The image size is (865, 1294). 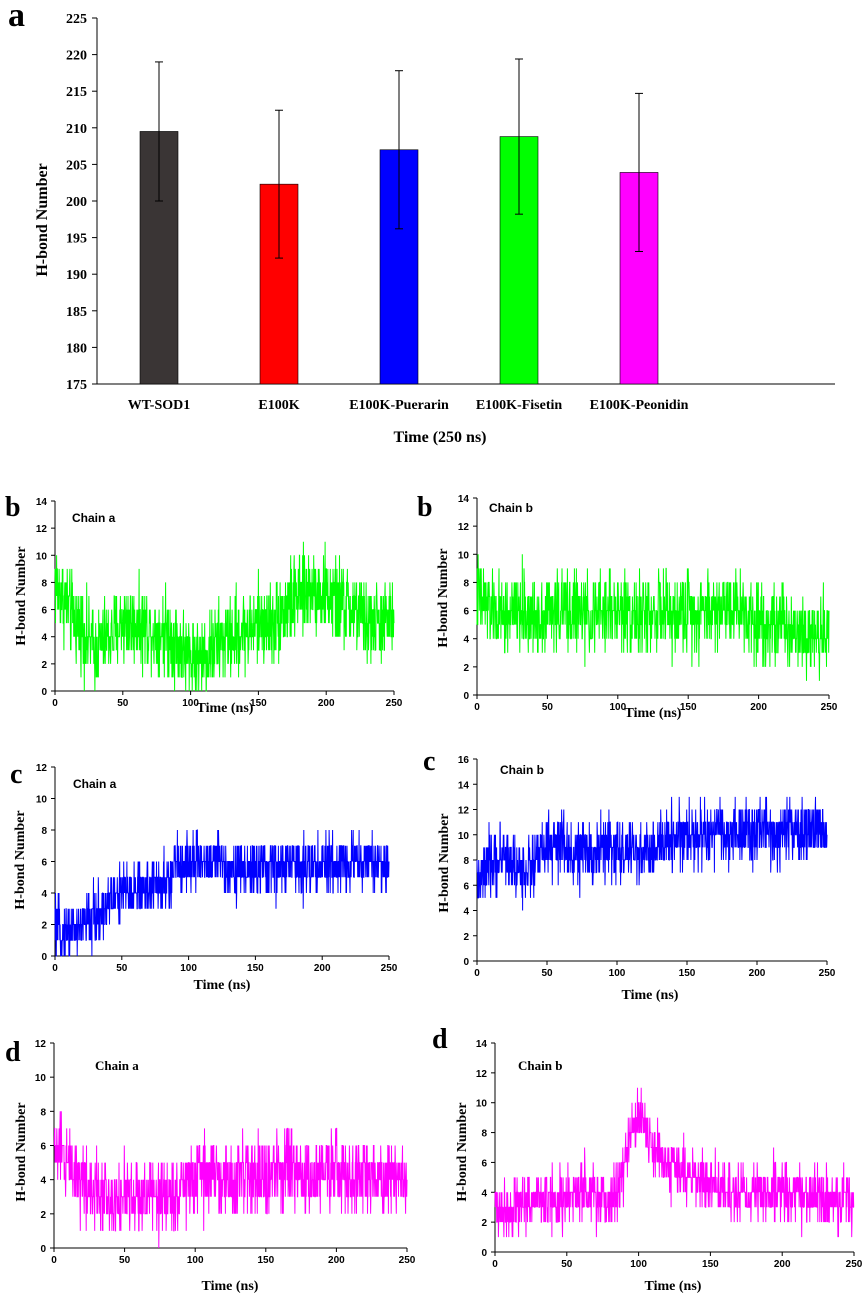 I want to click on y-tick-label: 16, so click(x=464, y=760).